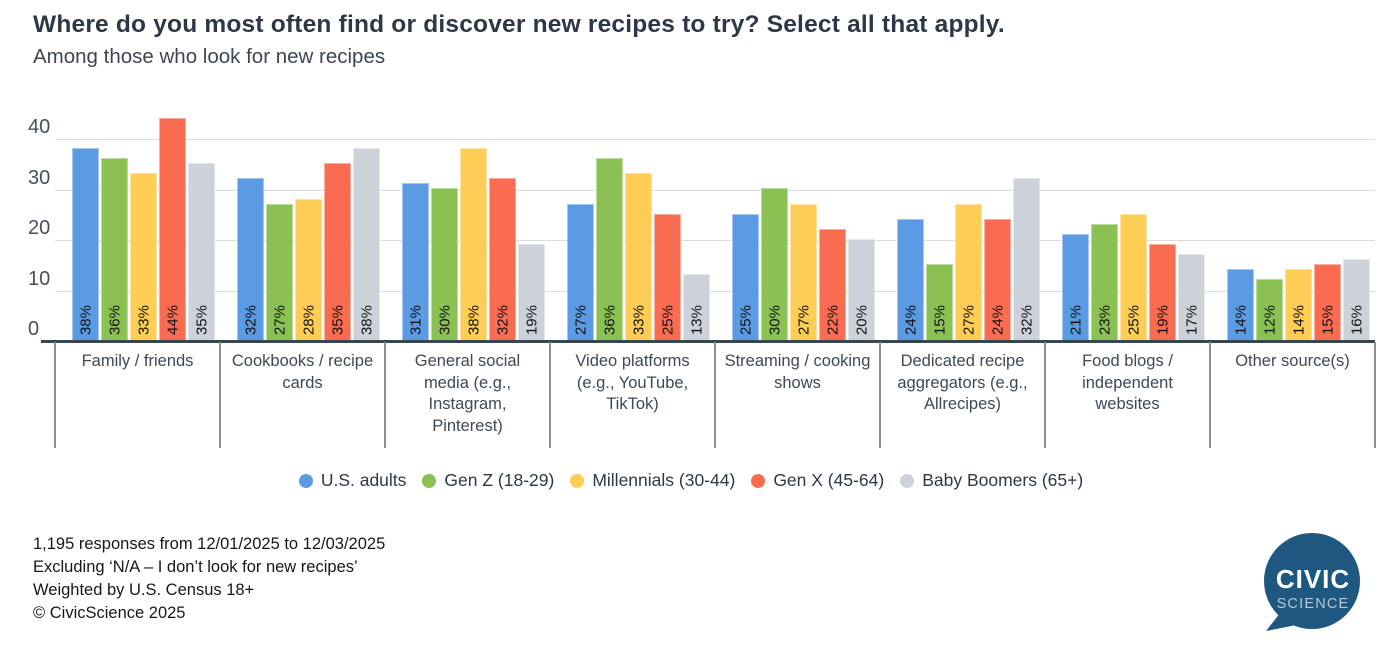 The width and height of the screenshot is (1382, 648). I want to click on category-label: Family / friends, so click(137, 361).